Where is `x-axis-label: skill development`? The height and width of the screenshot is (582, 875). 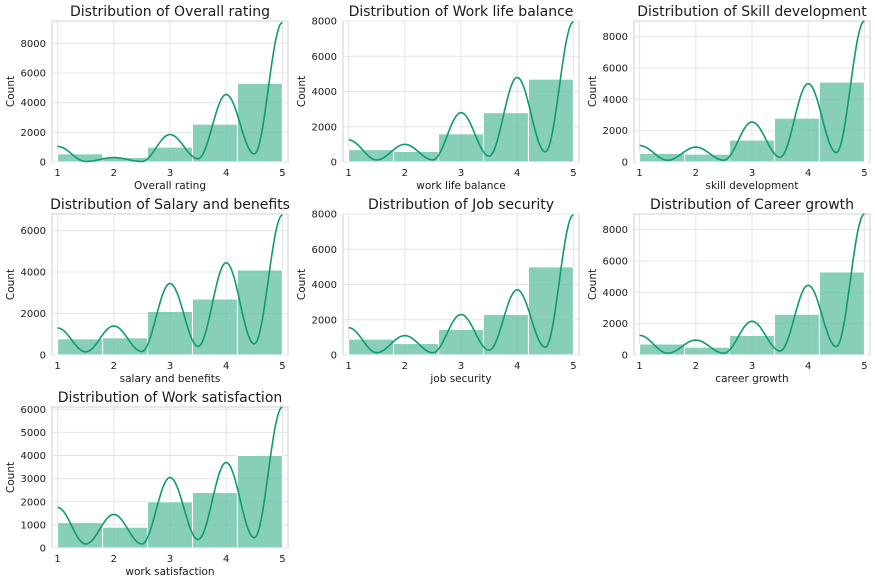 x-axis-label: skill development is located at coordinates (752, 186).